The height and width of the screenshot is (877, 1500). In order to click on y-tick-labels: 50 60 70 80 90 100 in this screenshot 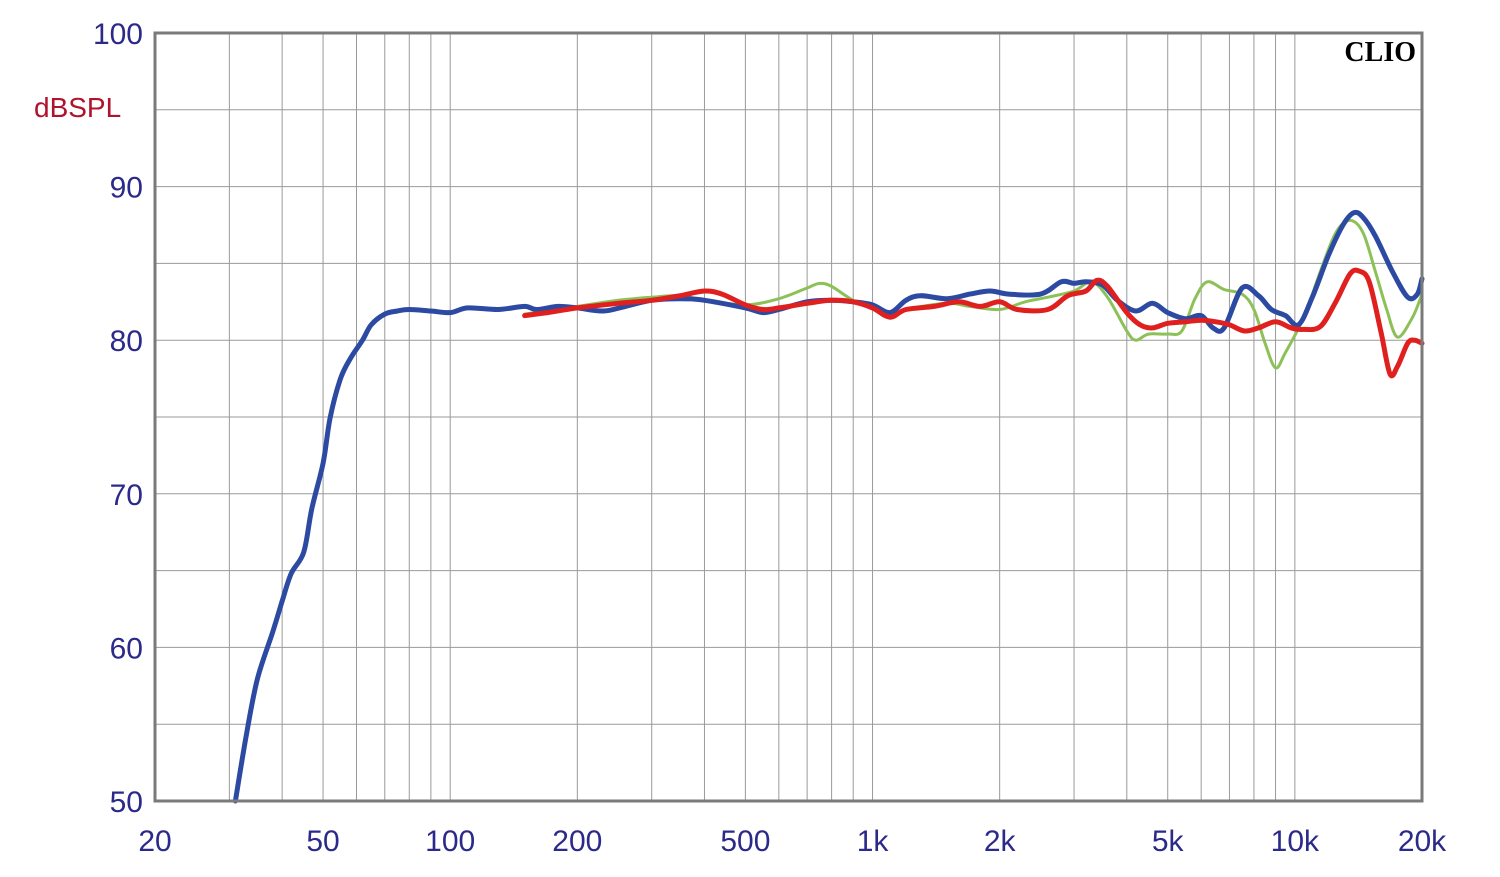, I will do `click(118, 418)`.